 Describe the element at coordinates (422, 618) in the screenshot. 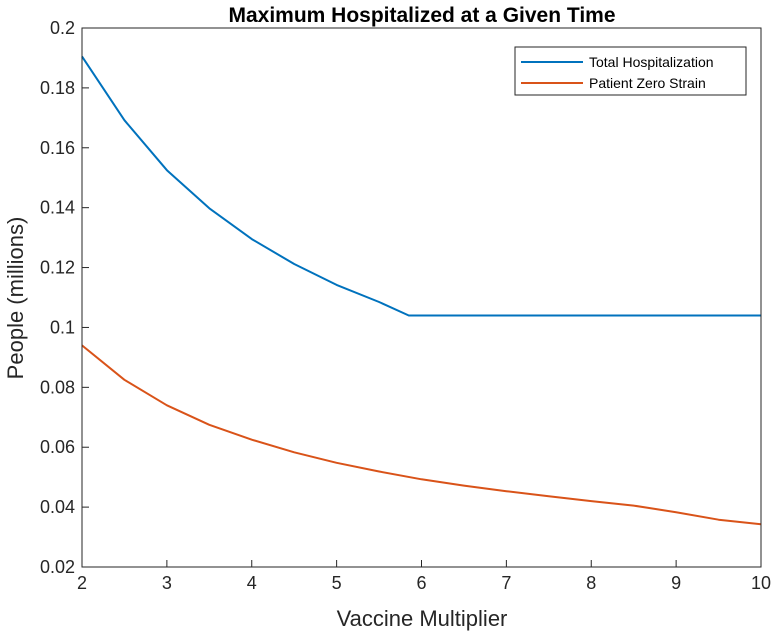

I see `x-axis-label: Vaccine Multiplier` at that location.